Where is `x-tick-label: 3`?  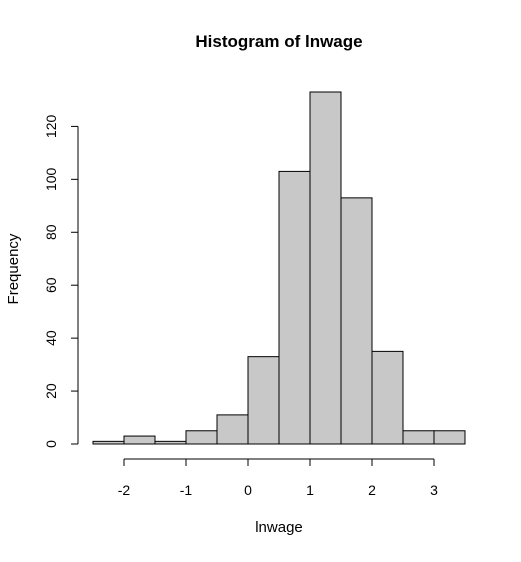
x-tick-label: 3 is located at coordinates (434, 490).